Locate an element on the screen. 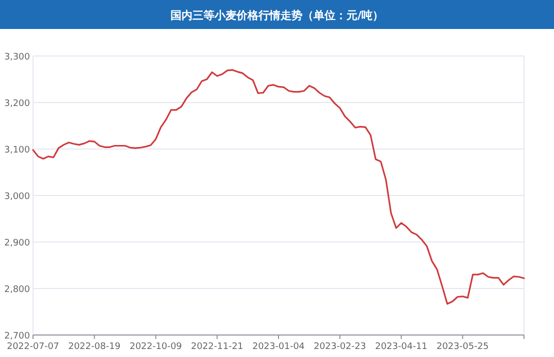  x-tick-label: 2022-11-21 is located at coordinates (217, 347).